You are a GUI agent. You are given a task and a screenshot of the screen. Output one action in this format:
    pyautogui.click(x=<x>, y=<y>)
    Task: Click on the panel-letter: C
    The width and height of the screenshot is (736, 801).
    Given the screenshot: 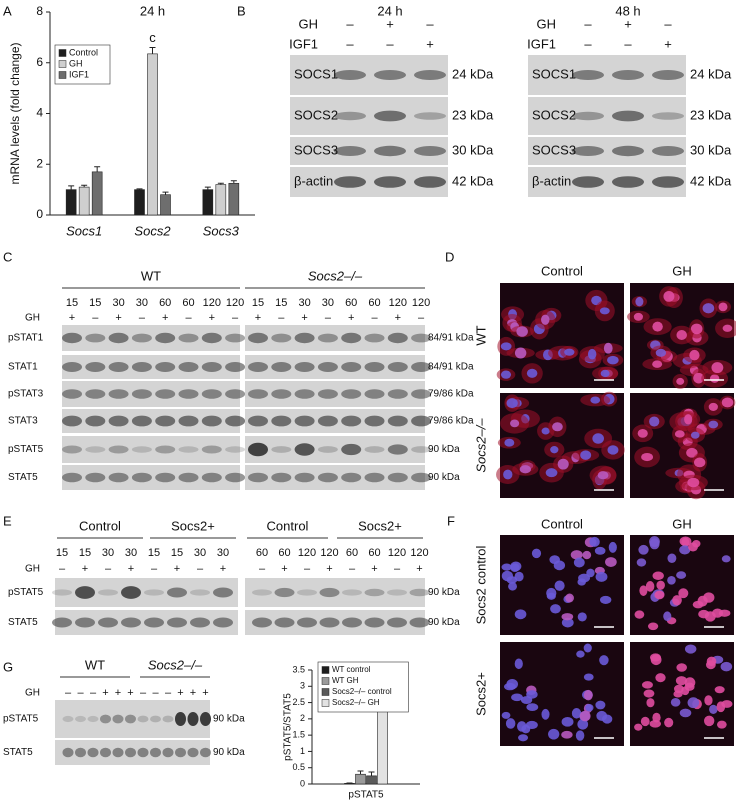 What is the action you would take?
    pyautogui.click(x=7, y=256)
    